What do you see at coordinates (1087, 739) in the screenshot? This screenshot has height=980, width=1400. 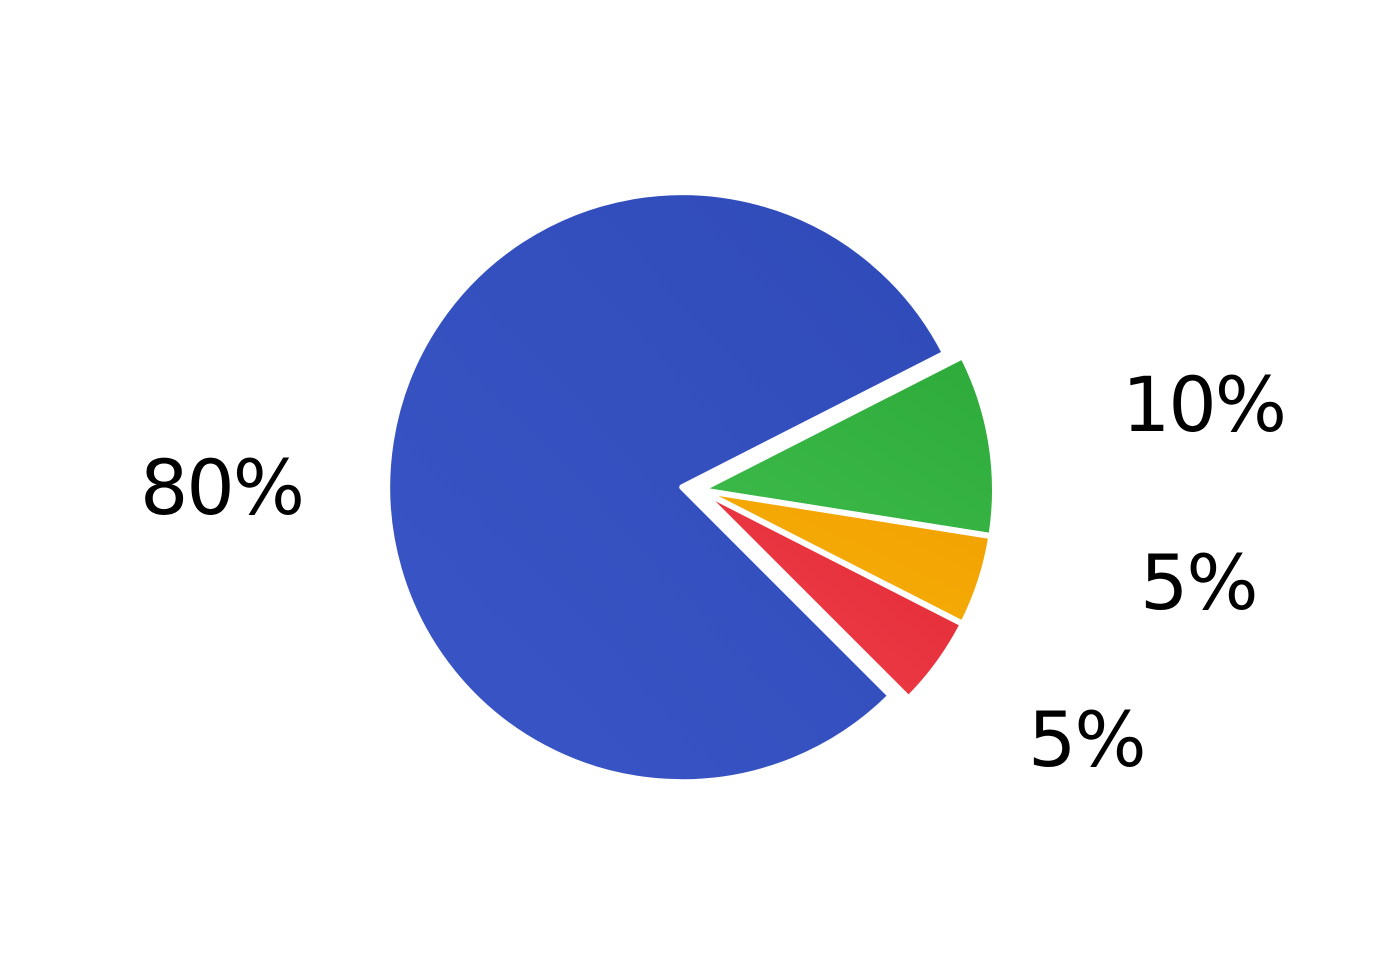 I see `slice-label-5-red: 5%` at bounding box center [1087, 739].